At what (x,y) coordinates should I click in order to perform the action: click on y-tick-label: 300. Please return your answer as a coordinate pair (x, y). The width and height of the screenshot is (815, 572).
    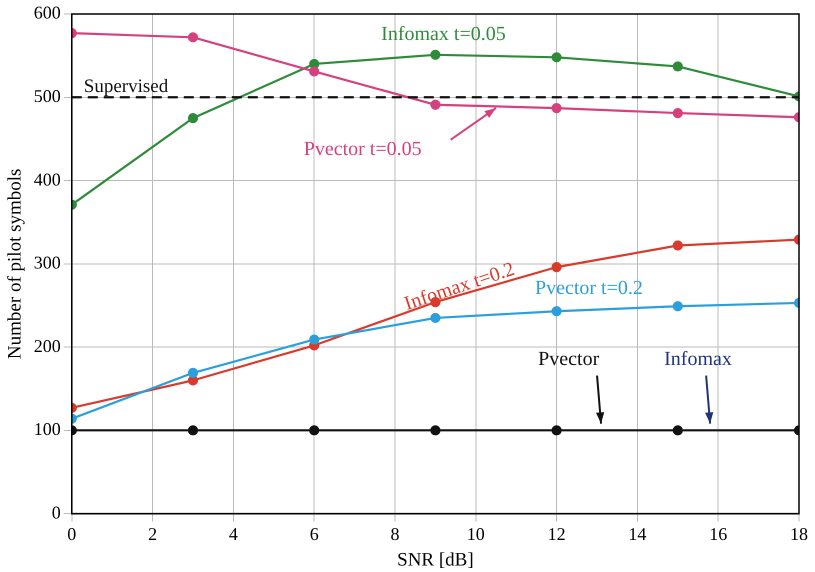
    Looking at the image, I should click on (47, 262).